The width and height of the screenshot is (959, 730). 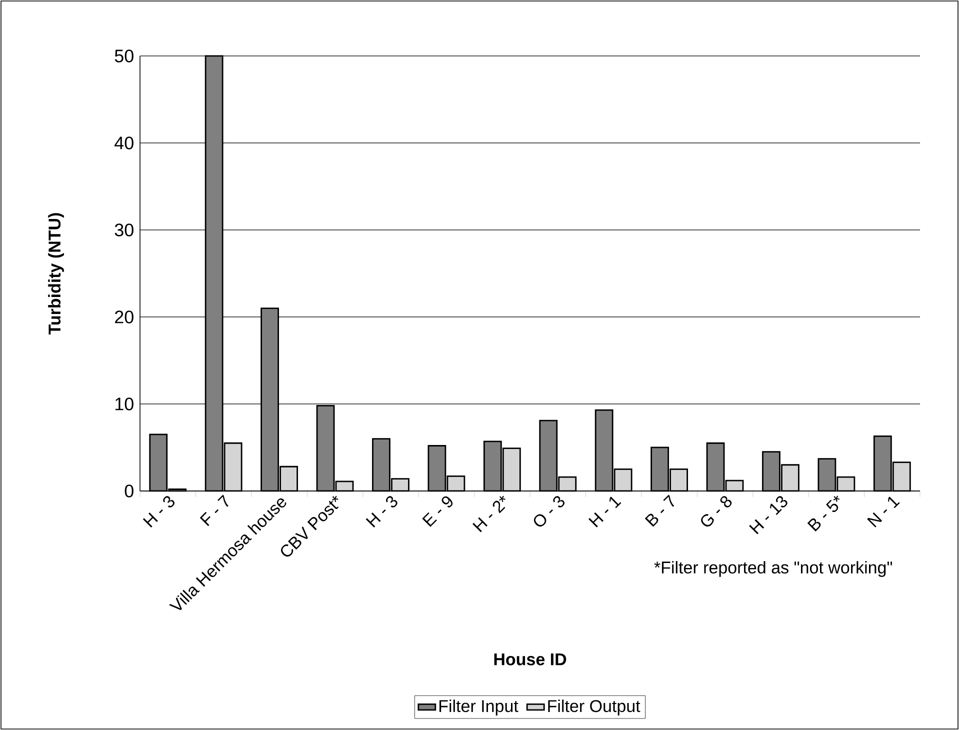 What do you see at coordinates (549, 511) in the screenshot?
I see `x-tick-label: O - 3` at bounding box center [549, 511].